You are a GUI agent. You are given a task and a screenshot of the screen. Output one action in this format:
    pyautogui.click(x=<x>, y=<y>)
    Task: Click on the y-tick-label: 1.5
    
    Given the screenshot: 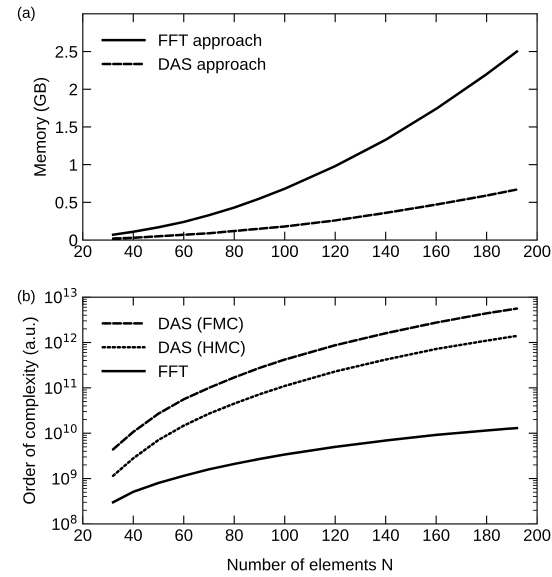 What is the action you would take?
    pyautogui.click(x=67, y=128)
    